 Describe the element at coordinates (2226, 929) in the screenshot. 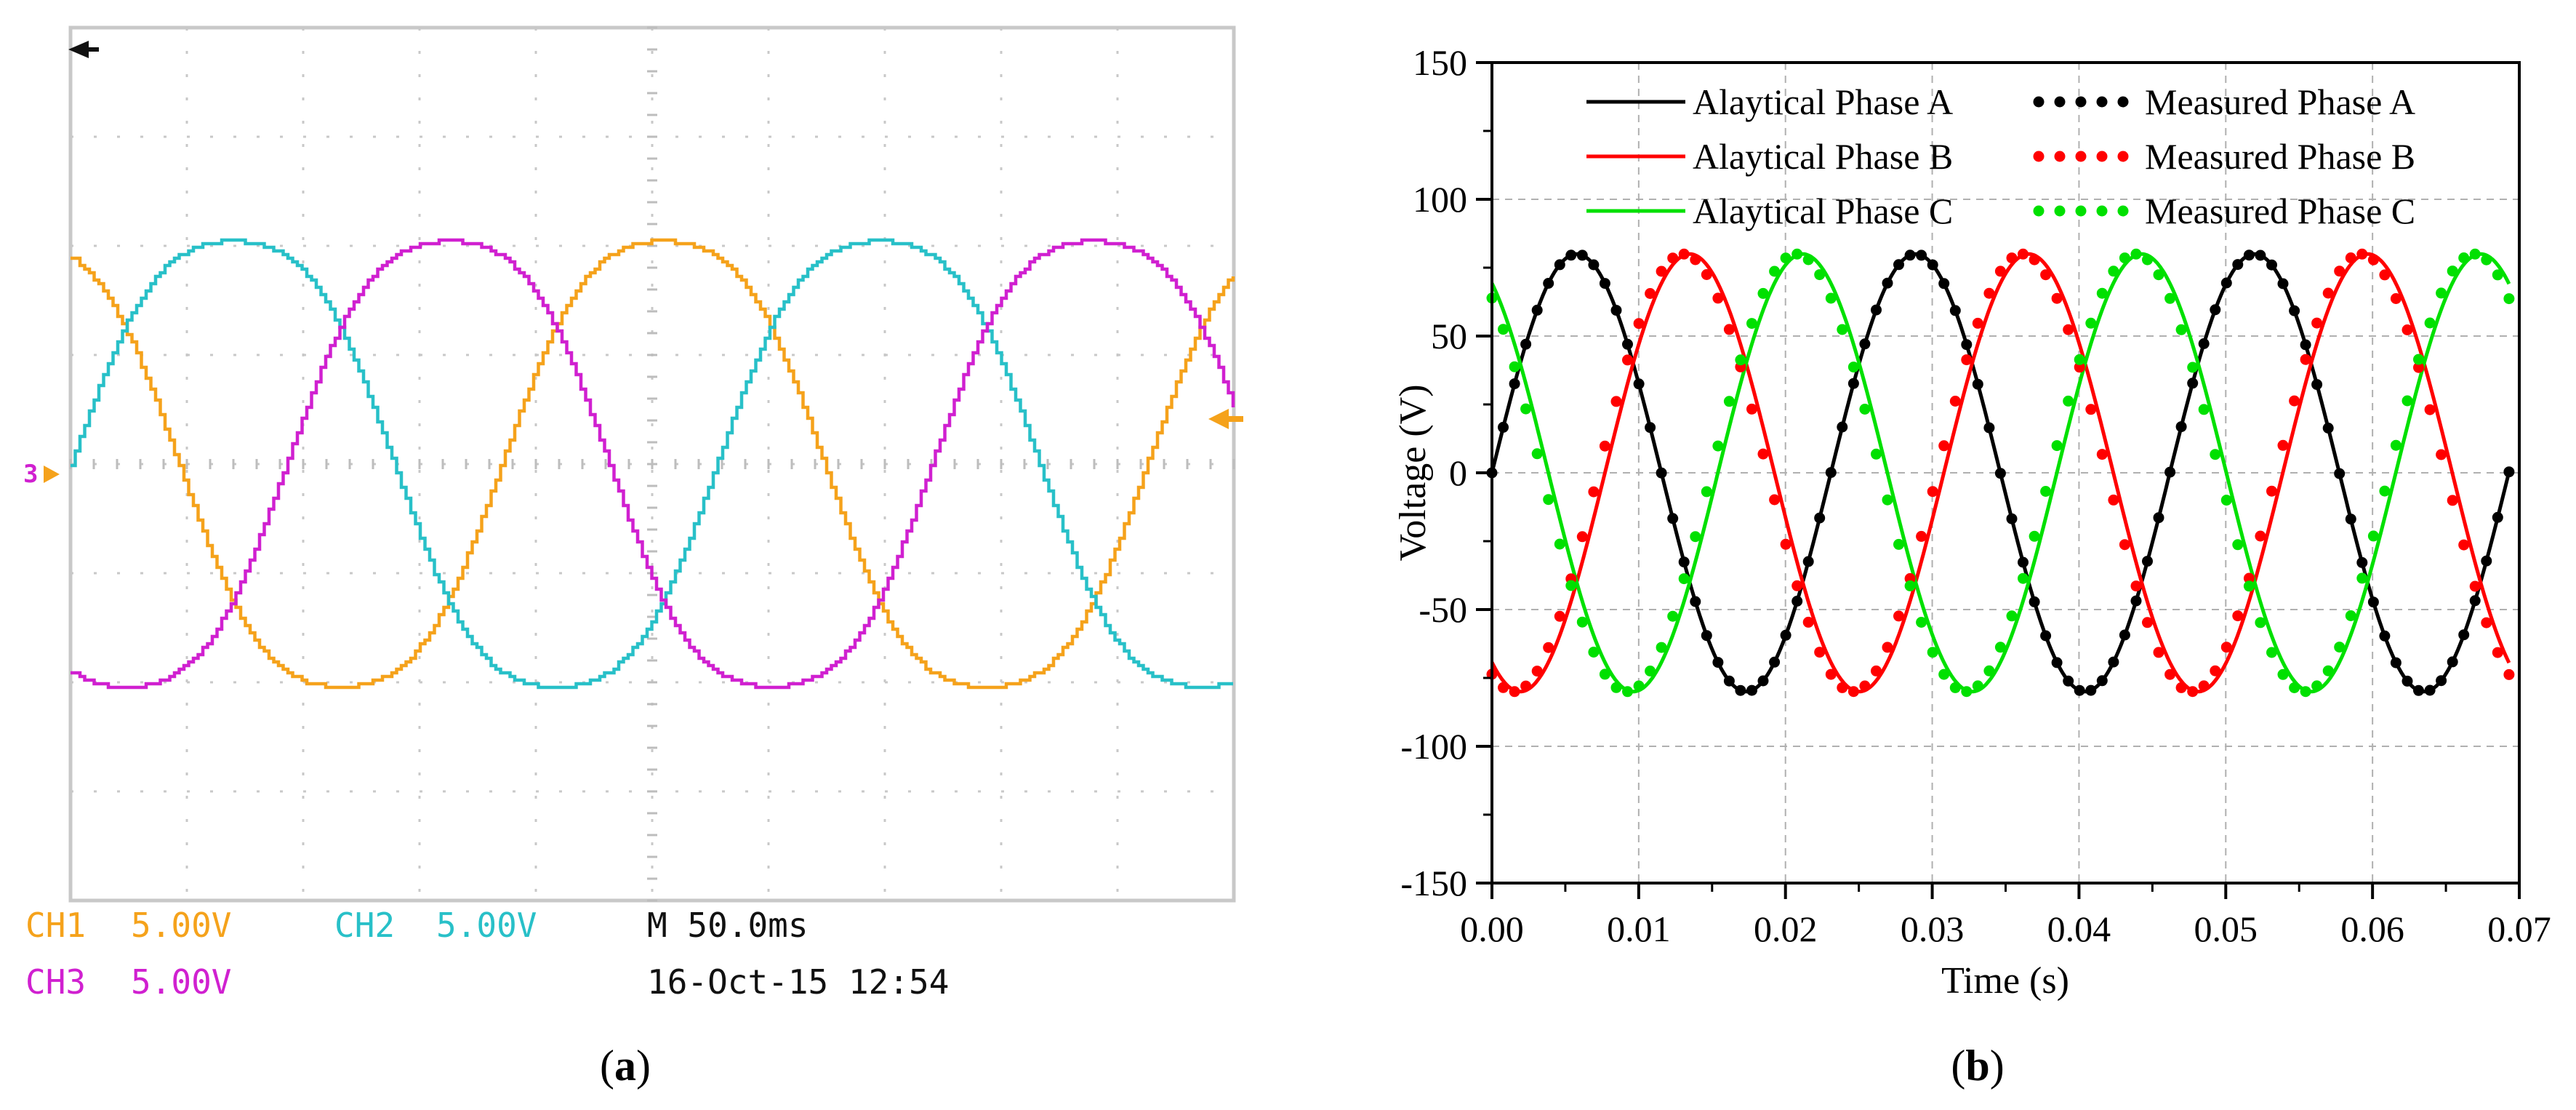

I see `x-tick-label: 0.05` at that location.